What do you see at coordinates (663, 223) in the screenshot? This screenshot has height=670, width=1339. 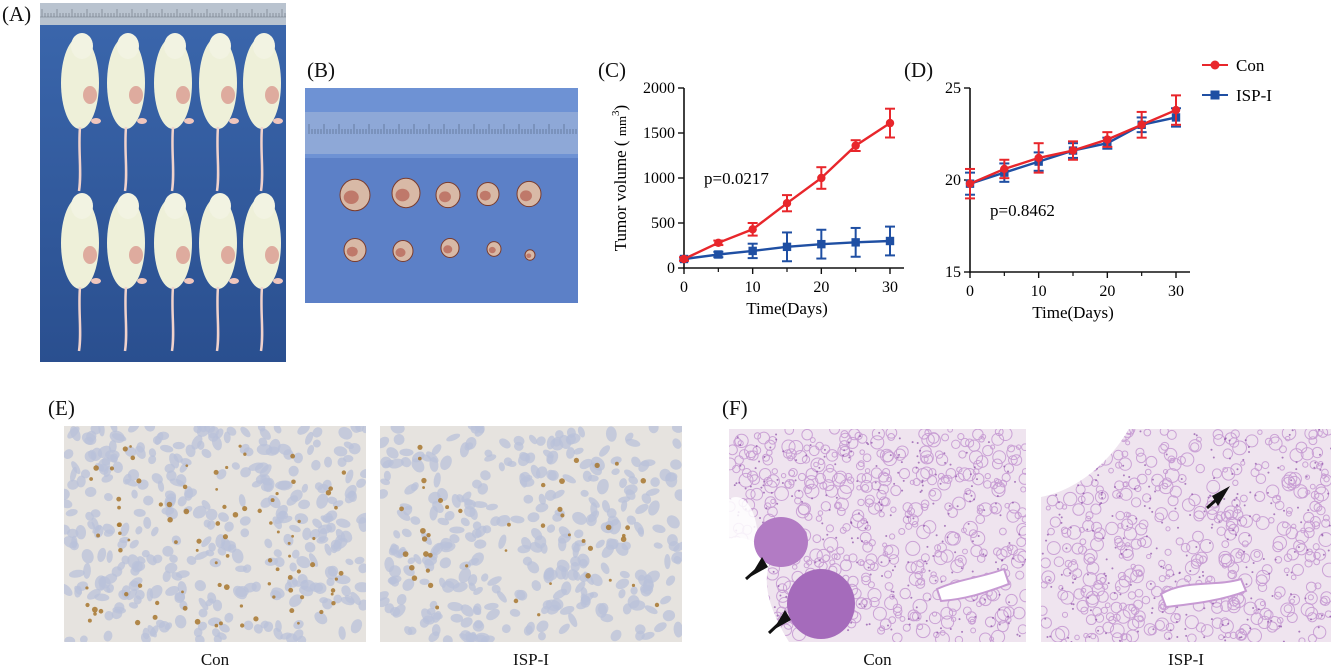 I see `y-tick-label: 500` at bounding box center [663, 223].